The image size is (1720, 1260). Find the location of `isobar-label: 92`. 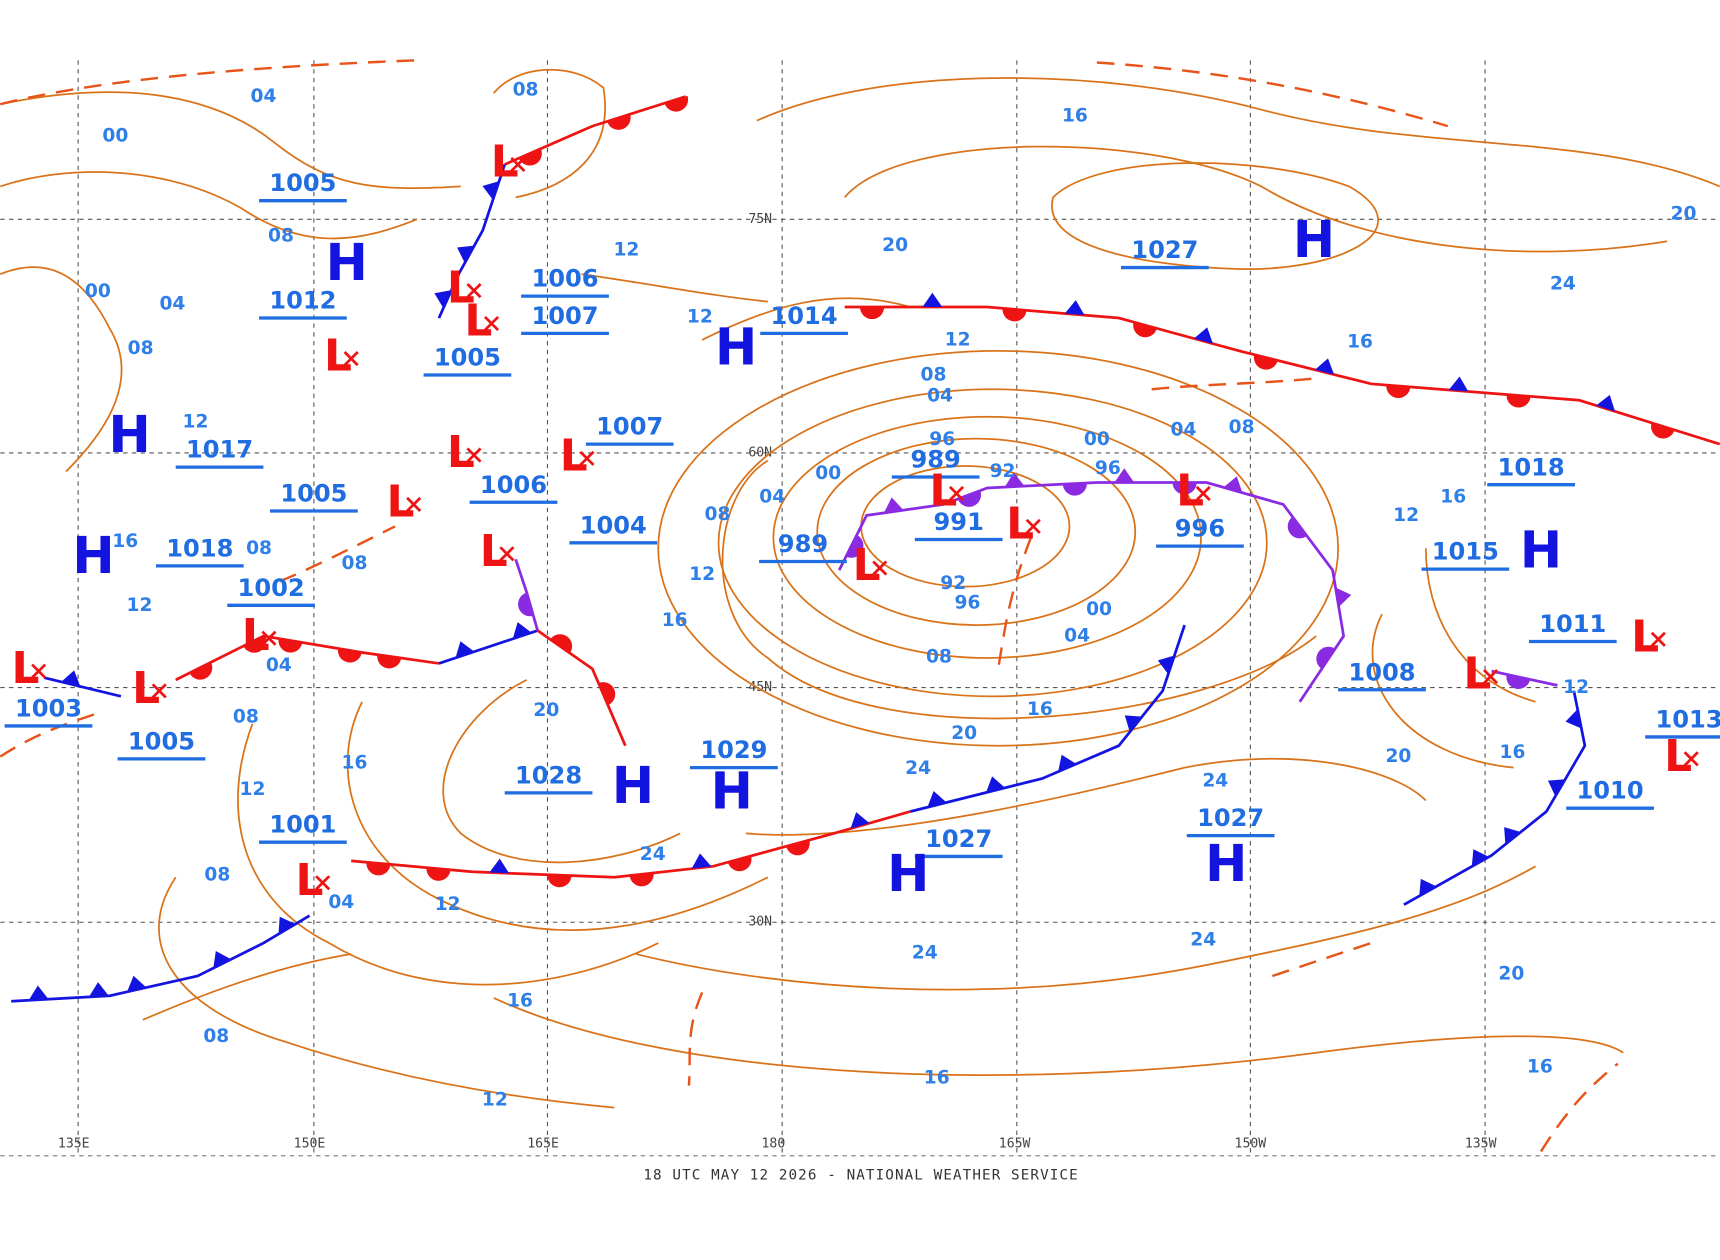

isobar-label: 92 is located at coordinates (953, 583).